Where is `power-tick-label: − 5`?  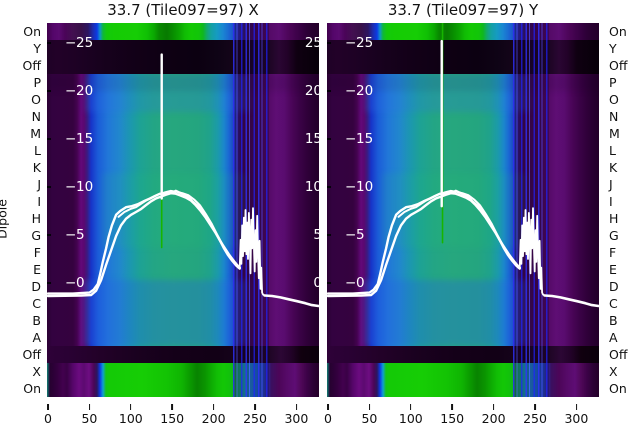
power-tick-label: − 5 is located at coordinates (183, 235).